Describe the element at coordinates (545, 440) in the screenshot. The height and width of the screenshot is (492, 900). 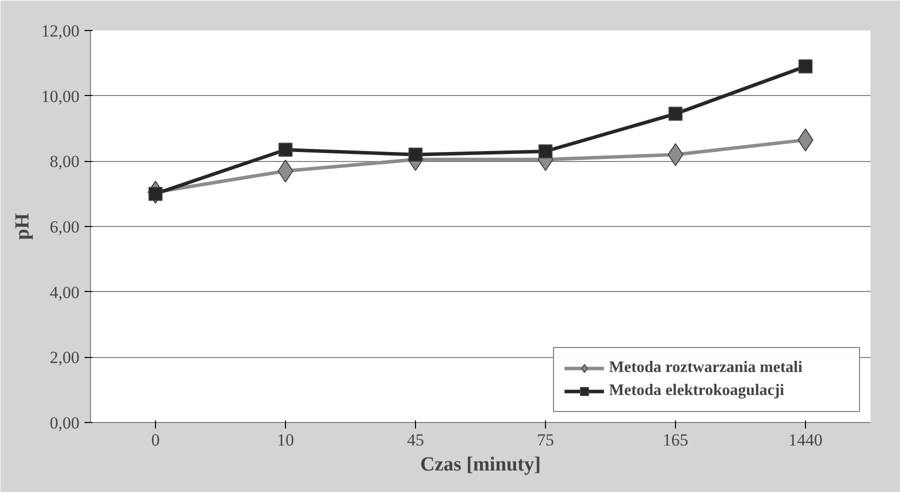
I see `x-tick-label: 75` at that location.